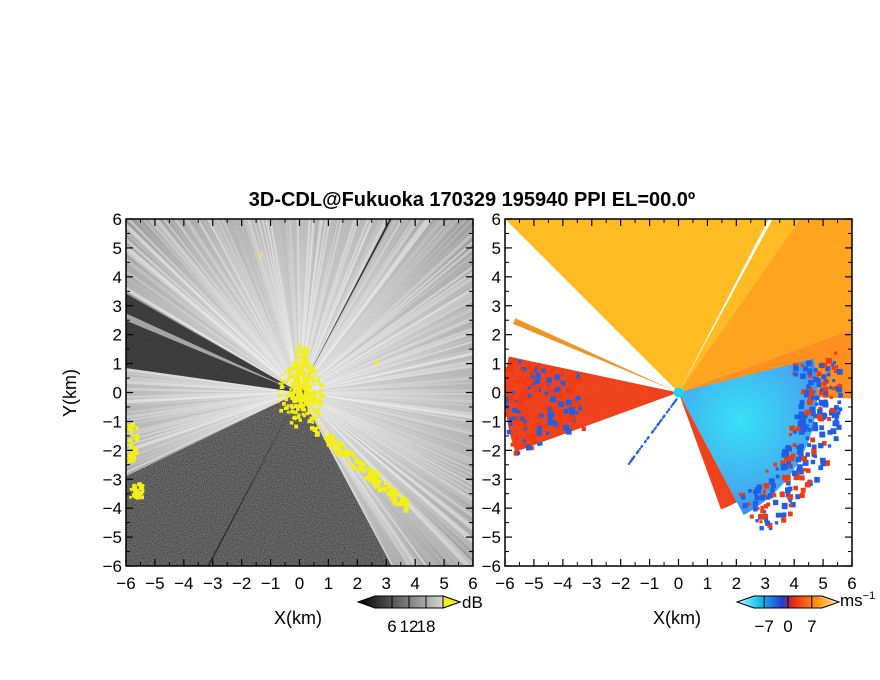 This screenshot has width=880, height=680. I want to click on colorbar-tick-label: 18, so click(426, 626).